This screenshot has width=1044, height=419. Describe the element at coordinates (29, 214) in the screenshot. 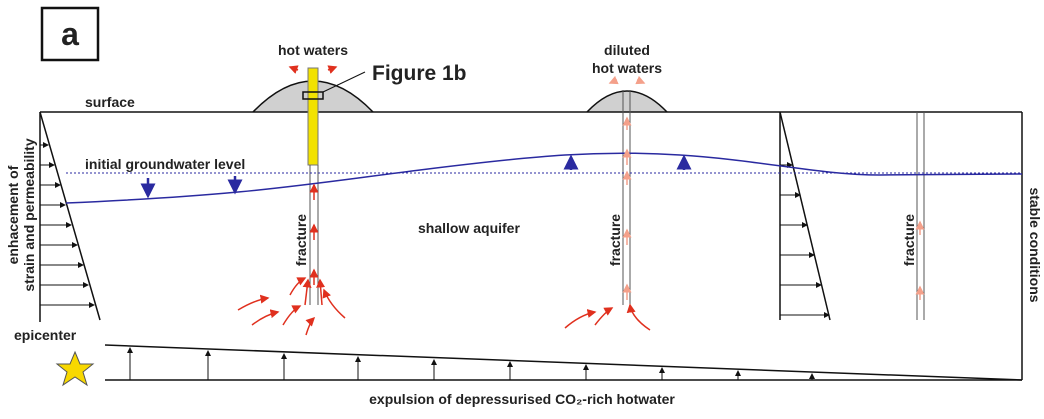

I see `label: strain and permeability` at that location.